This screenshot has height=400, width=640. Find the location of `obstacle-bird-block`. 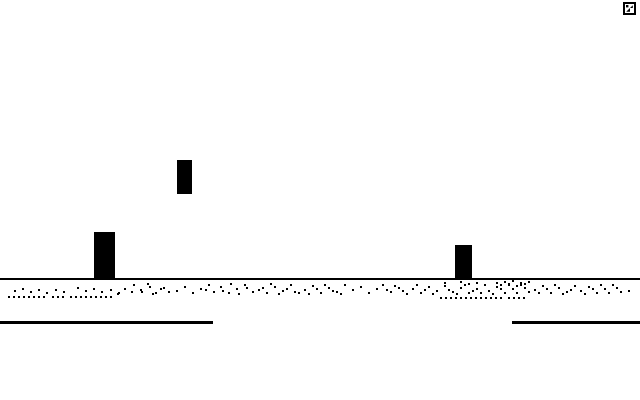

obstacle-bird-block is located at coordinates (184, 177).